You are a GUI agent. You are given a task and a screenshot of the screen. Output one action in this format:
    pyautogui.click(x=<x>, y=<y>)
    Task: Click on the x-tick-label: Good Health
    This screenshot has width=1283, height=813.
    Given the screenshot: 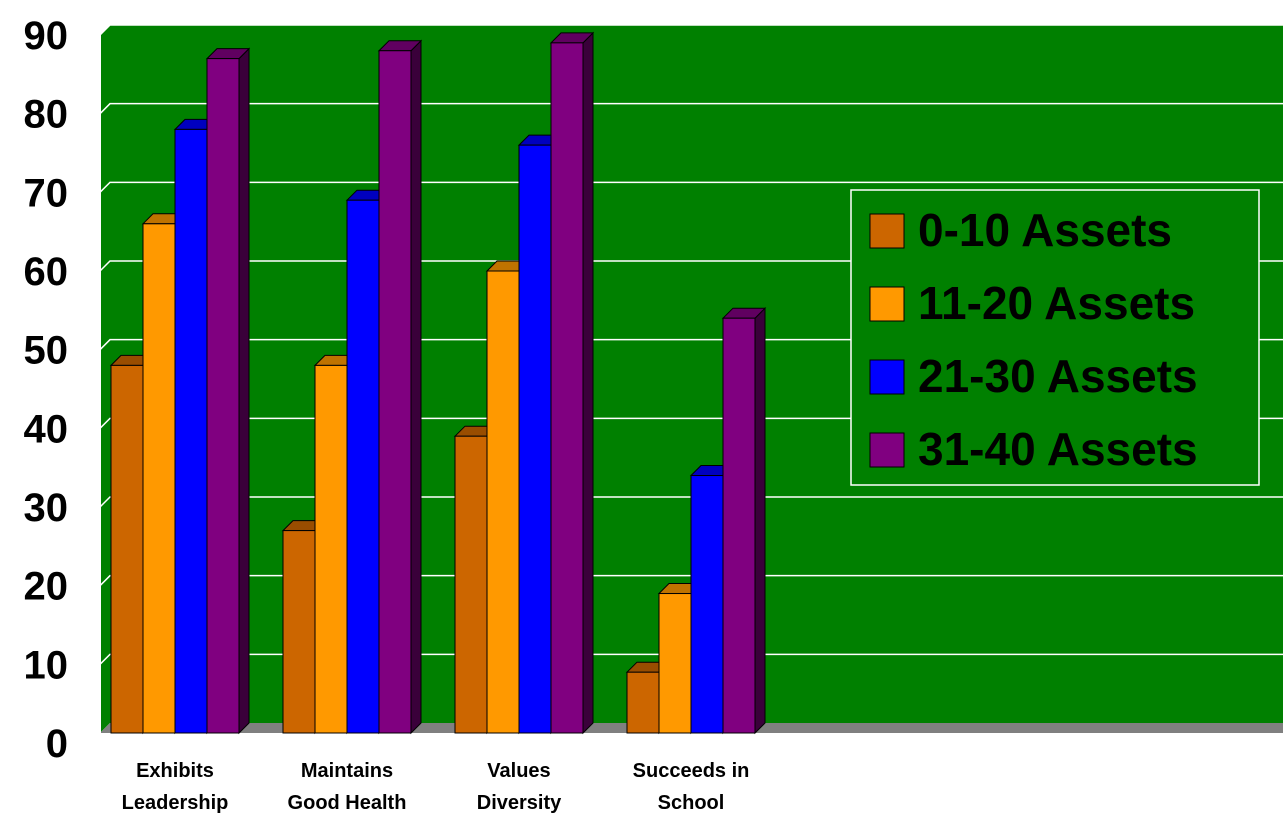 What is the action you would take?
    pyautogui.click(x=347, y=802)
    